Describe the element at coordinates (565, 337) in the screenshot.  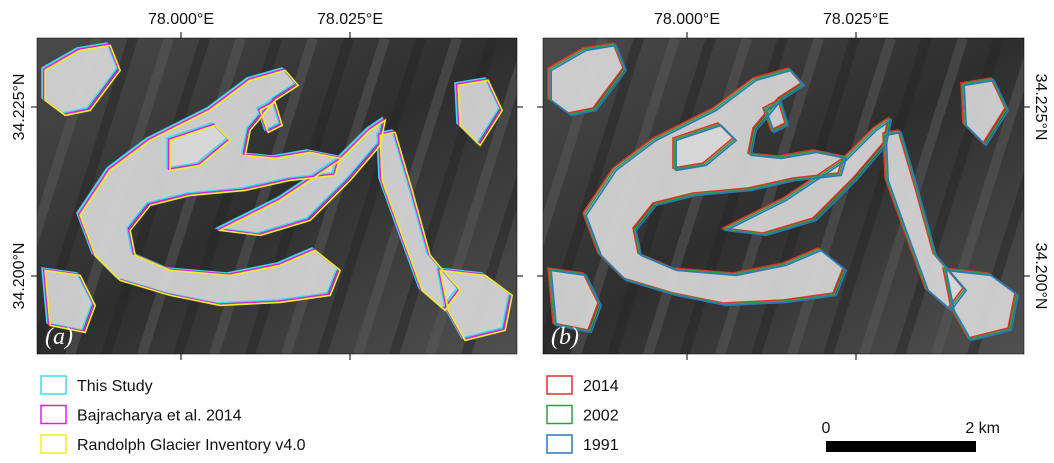
I see `panel-label: (b)` at that location.